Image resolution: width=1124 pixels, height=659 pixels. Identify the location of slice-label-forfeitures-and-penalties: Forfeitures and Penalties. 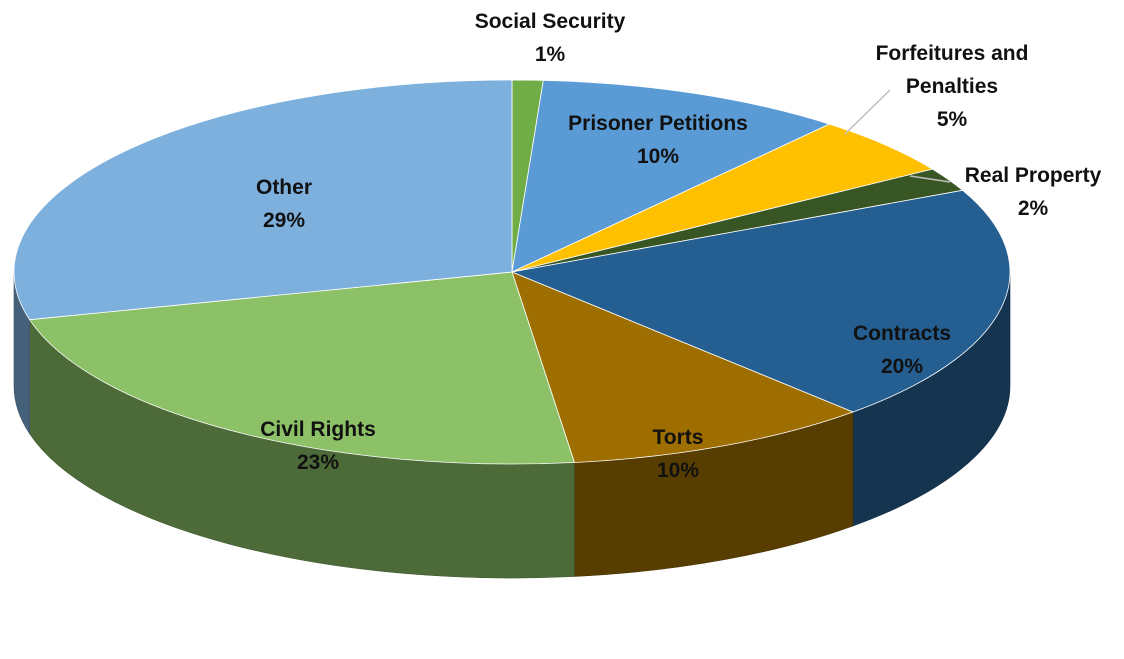
(952, 70).